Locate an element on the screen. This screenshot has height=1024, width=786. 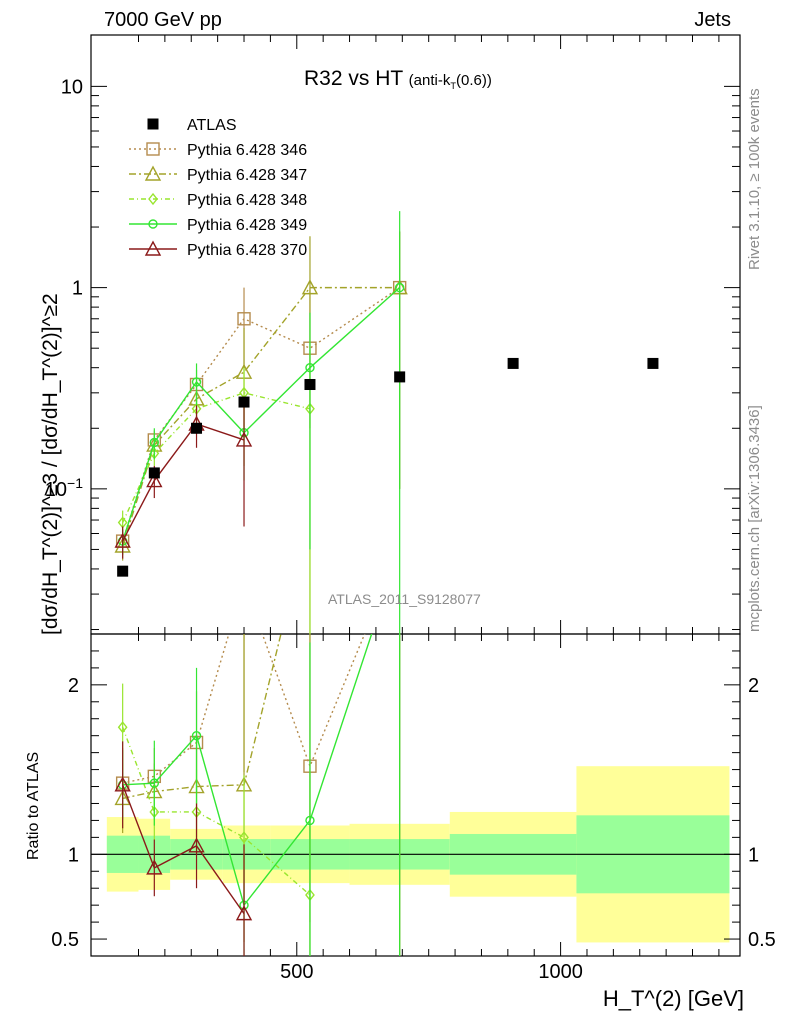
series-line-p349 is located at coordinates (261, 414).